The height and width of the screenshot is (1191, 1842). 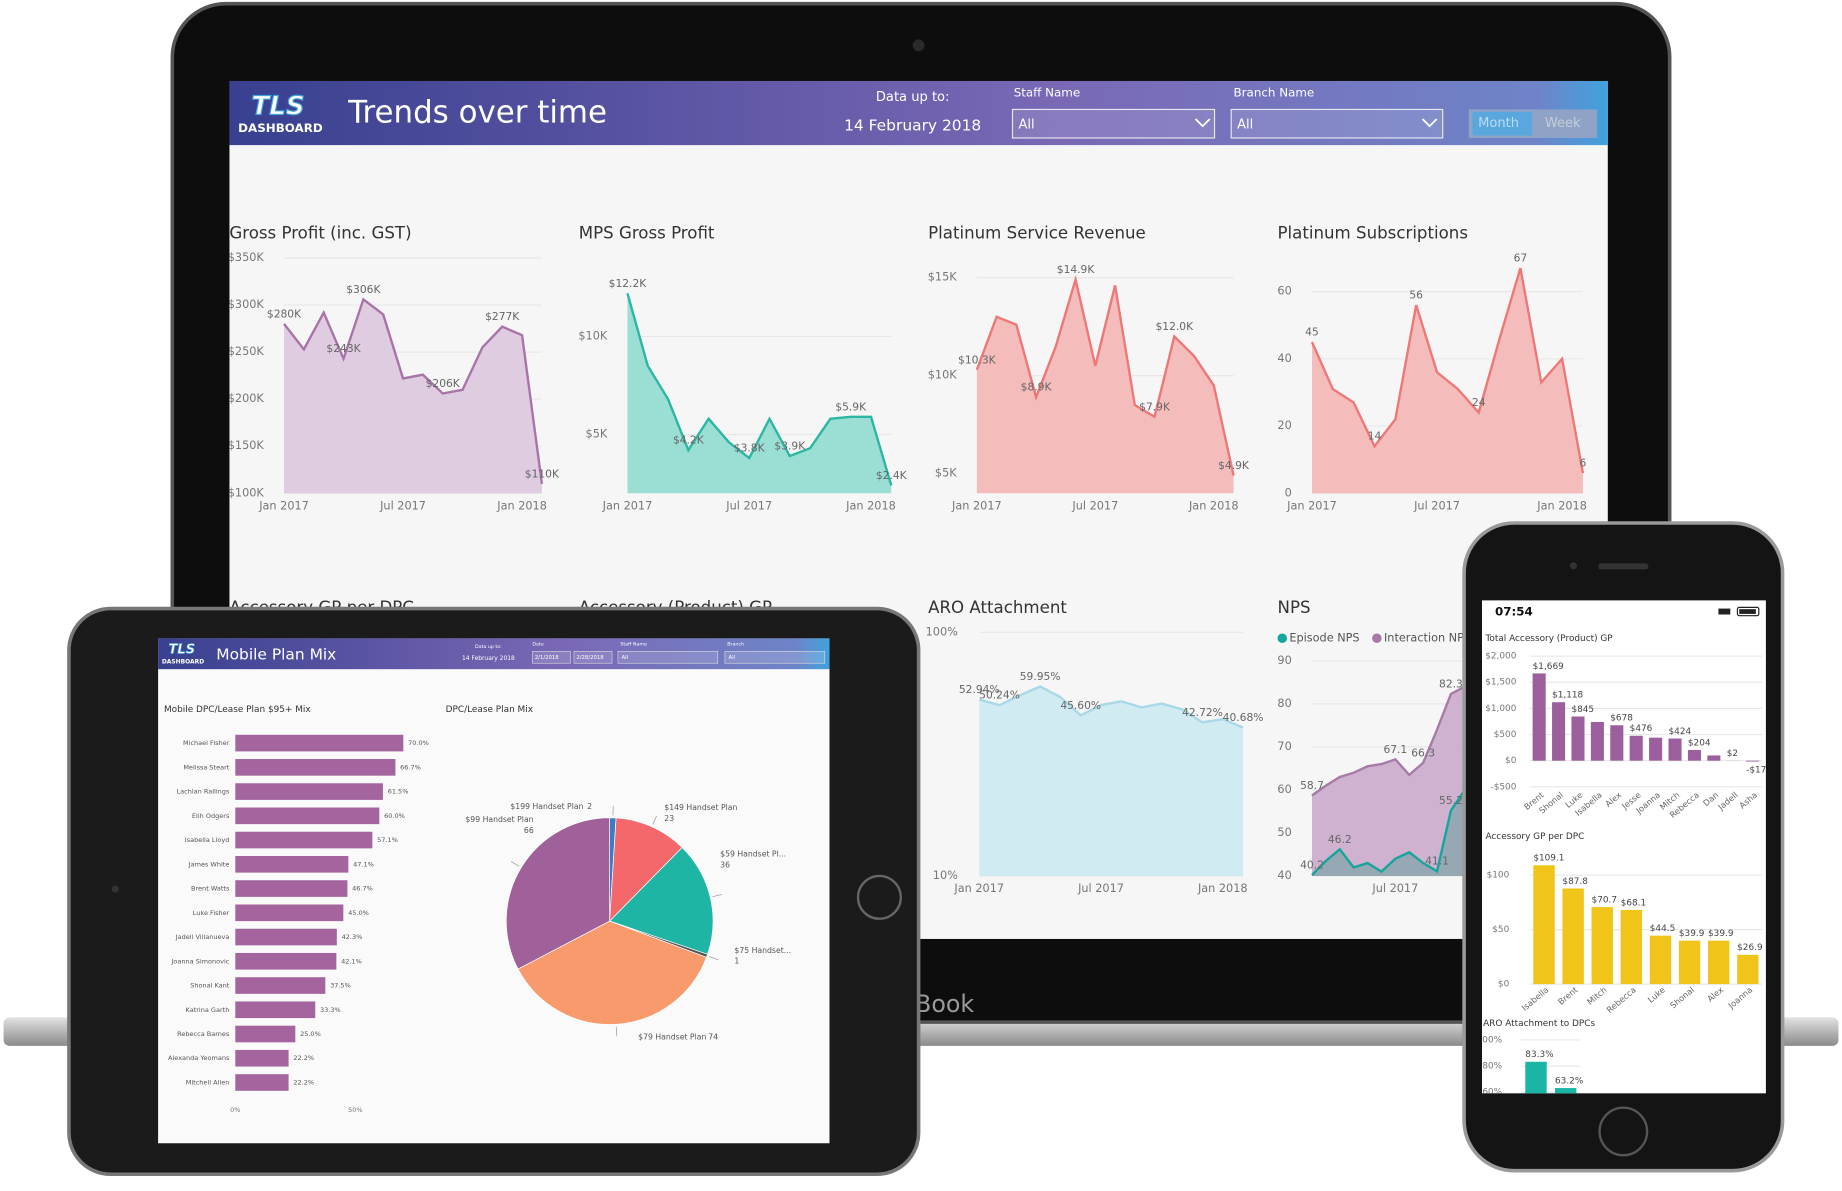 What do you see at coordinates (669, 818) in the screenshot?
I see `slice-value: 23` at bounding box center [669, 818].